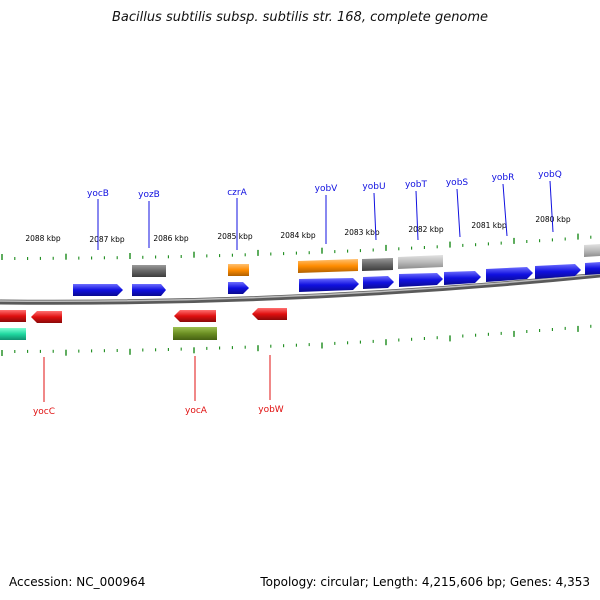 The image size is (600, 600). I want to click on gene-label-yocA: yocA, so click(196, 411).